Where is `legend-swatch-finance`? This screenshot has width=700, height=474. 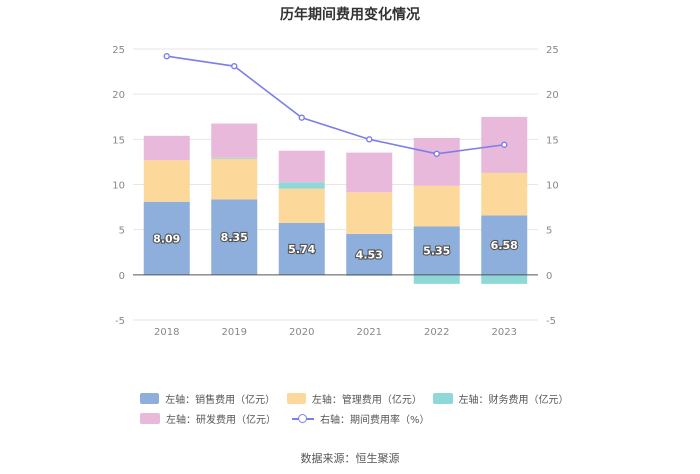 legend-swatch-finance is located at coordinates (443, 398).